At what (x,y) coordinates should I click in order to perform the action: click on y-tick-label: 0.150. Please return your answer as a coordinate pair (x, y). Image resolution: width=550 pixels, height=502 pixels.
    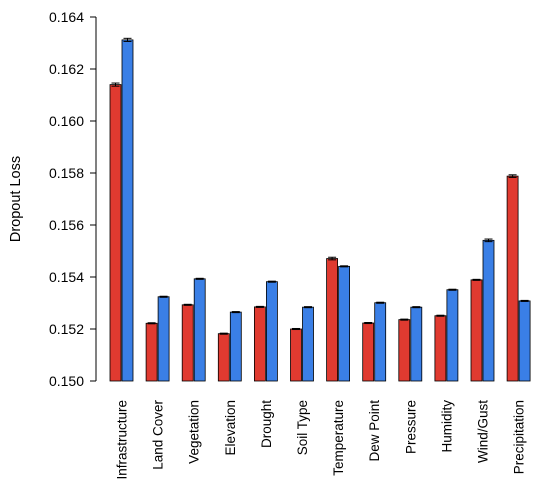
    Looking at the image, I should click on (66, 381).